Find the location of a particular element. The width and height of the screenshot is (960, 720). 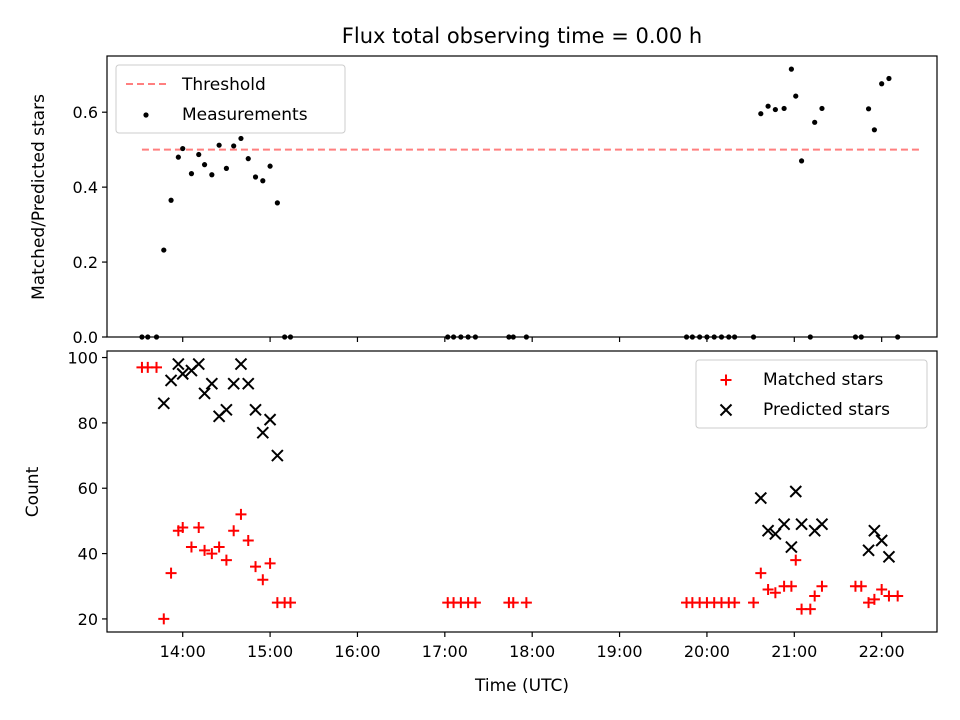

x-tick-label: 17:00 is located at coordinates (445, 651).